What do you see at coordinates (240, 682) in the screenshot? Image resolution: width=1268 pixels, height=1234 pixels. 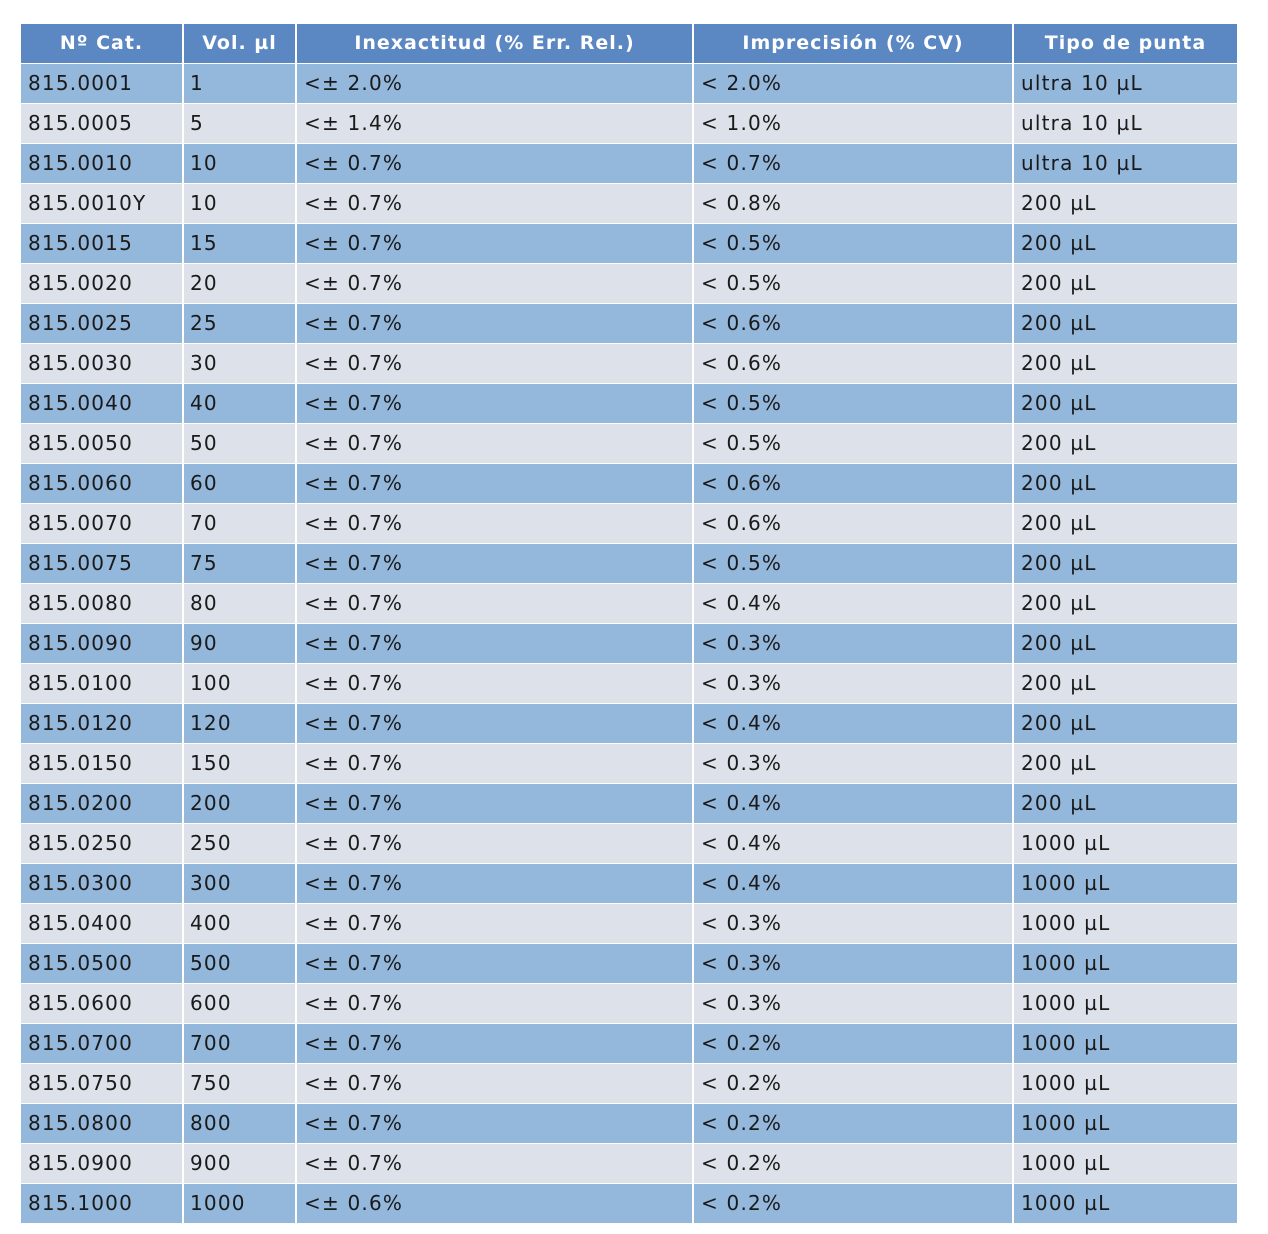 I see `cell-volume: 100` at bounding box center [240, 682].